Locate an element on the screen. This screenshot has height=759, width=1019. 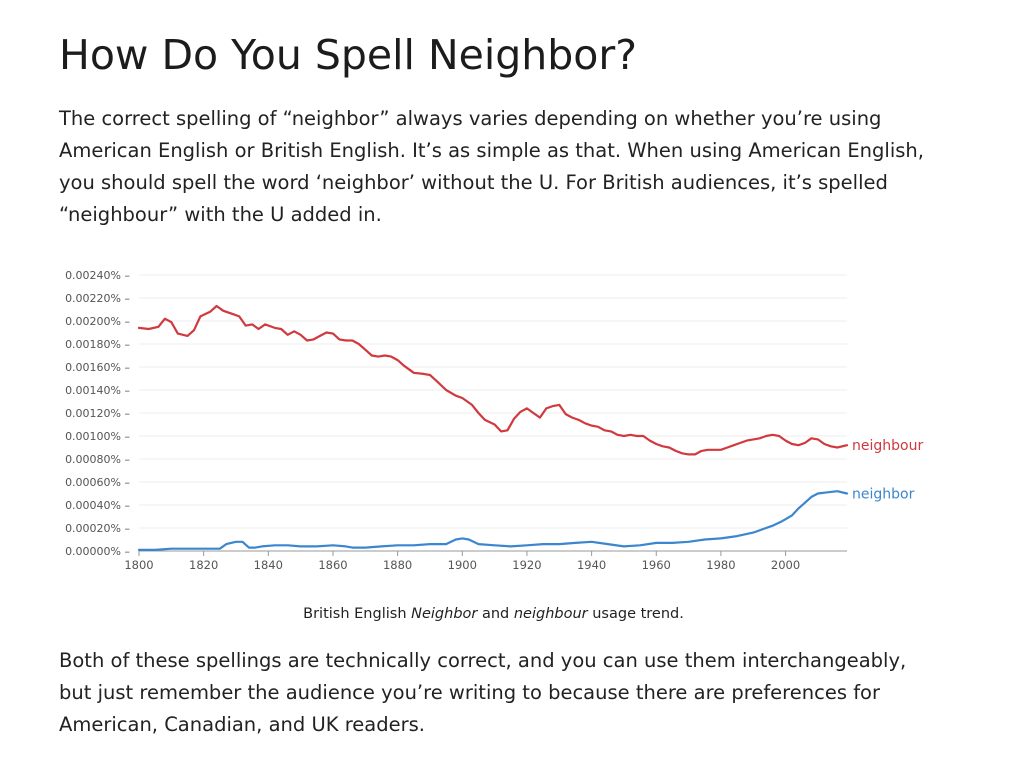
article-title: How Do You Spell Neighbor? is located at coordinates (348, 55).